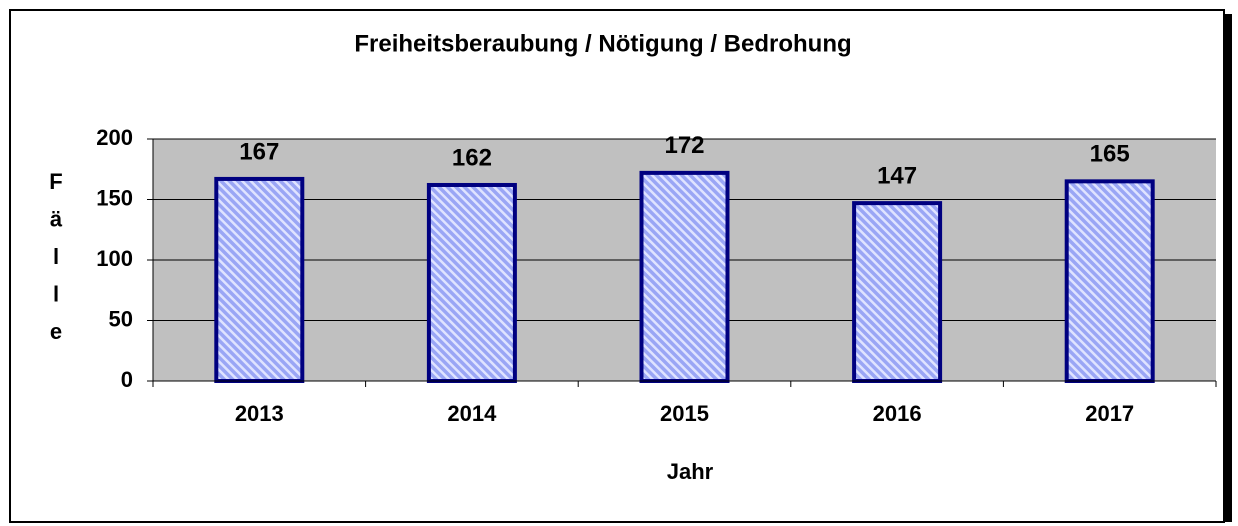 Image resolution: width=1238 pixels, height=526 pixels. Describe the element at coordinates (897, 413) in the screenshot. I see `x-tick-label: 2016` at that location.